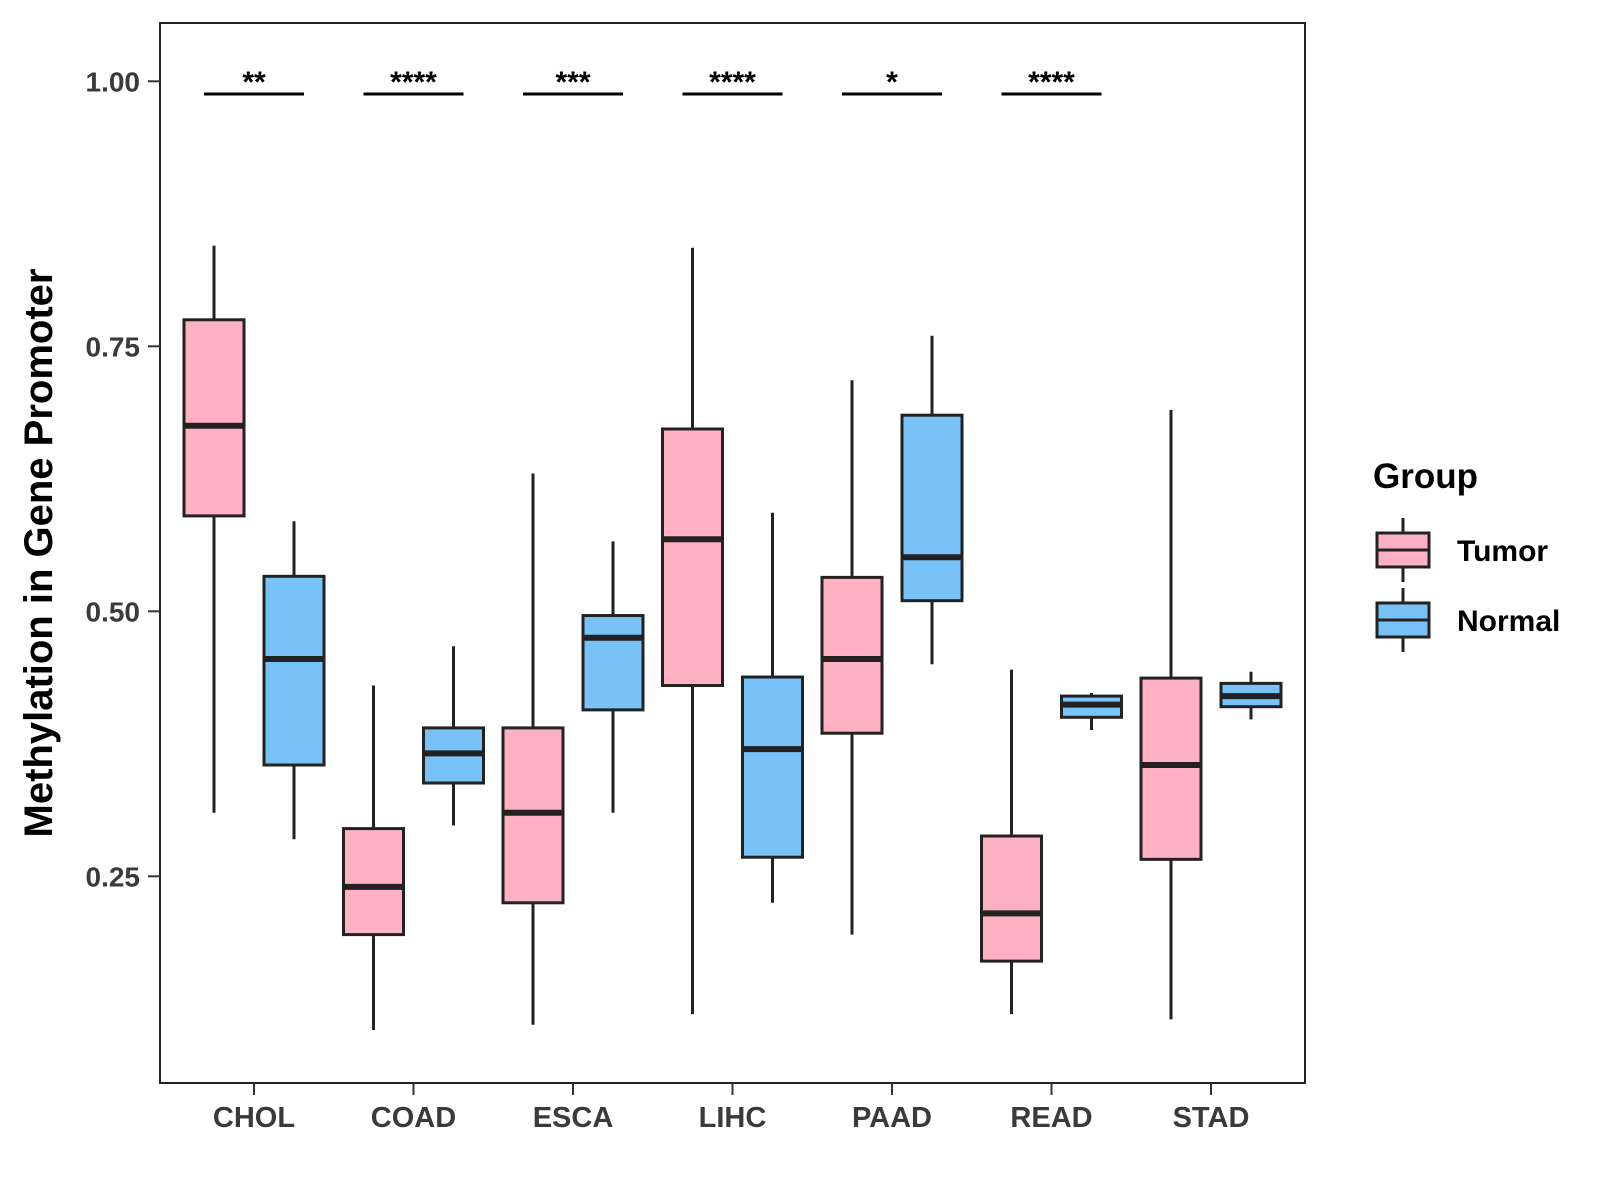 The height and width of the screenshot is (1200, 1600). I want to click on x-tick-label: READ, so click(1051, 1118).